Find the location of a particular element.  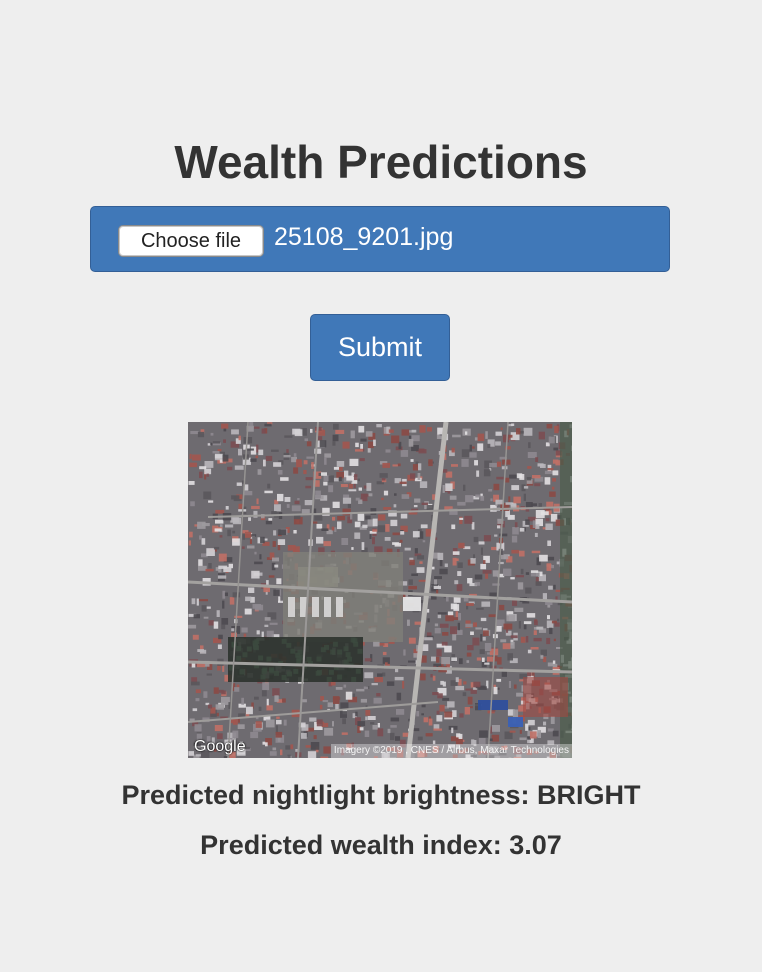

wealth-value: 3.07 is located at coordinates (535, 845).